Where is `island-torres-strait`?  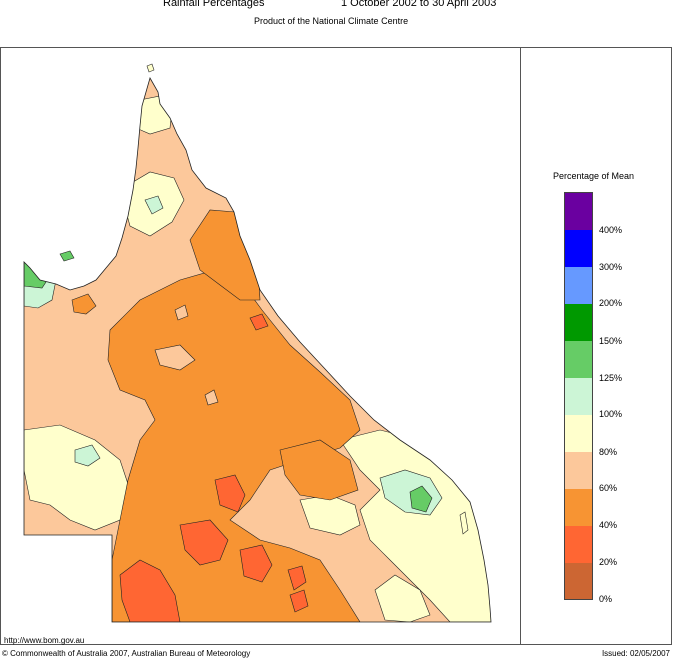 island-torres-strait is located at coordinates (150, 68).